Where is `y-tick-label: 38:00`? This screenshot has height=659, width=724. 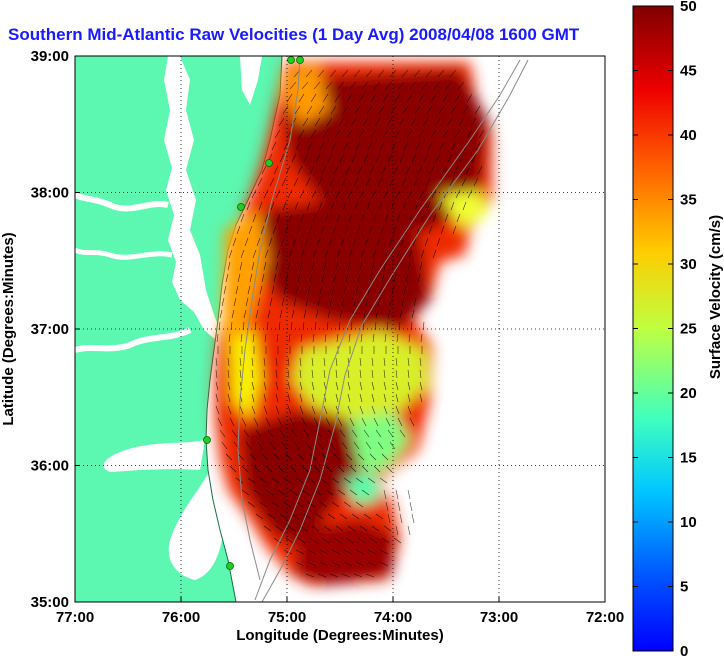 y-tick-label: 38:00 is located at coordinates (50, 193).